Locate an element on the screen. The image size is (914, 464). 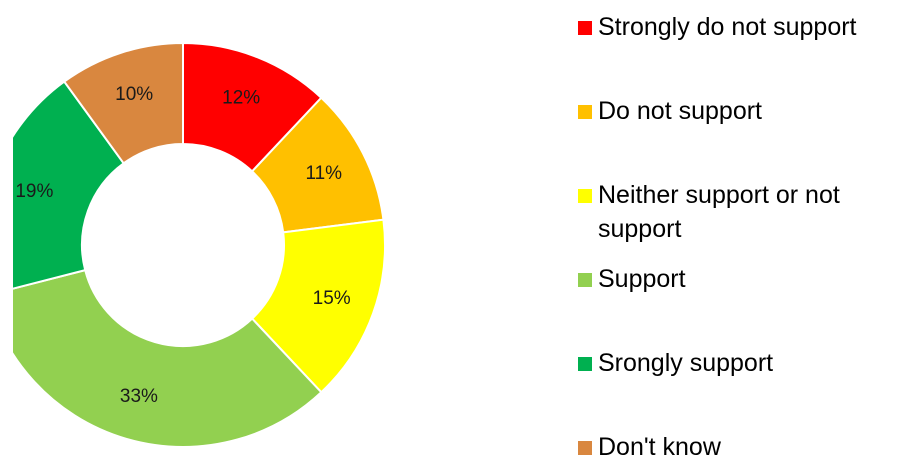
legend-label: Support is located at coordinates (642, 279).